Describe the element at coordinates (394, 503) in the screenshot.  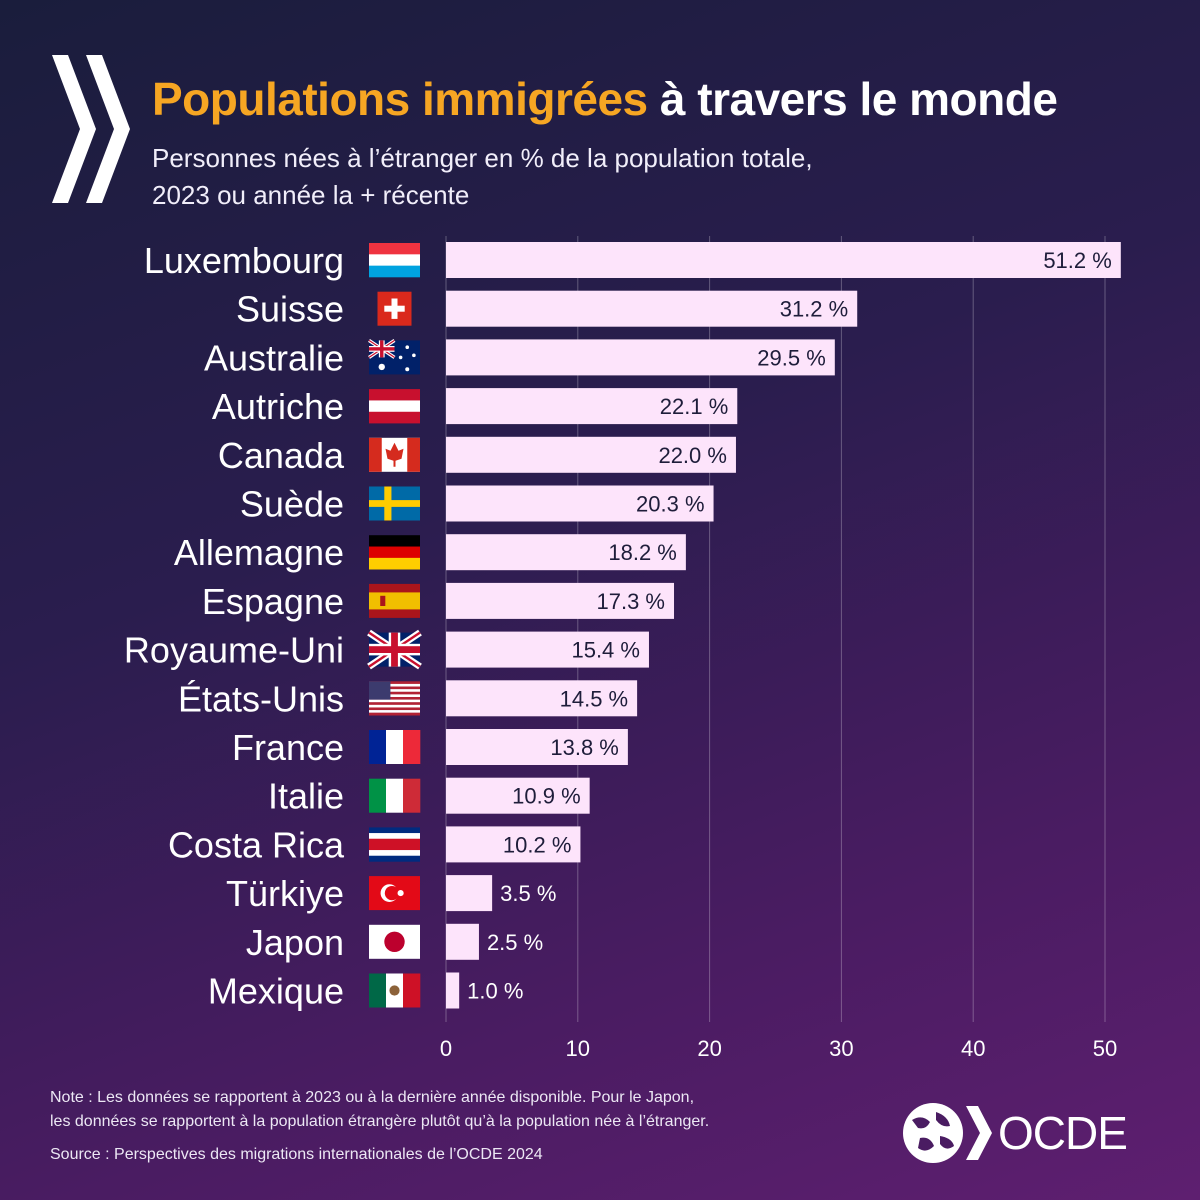
I see `sweden-flag-icon` at that location.